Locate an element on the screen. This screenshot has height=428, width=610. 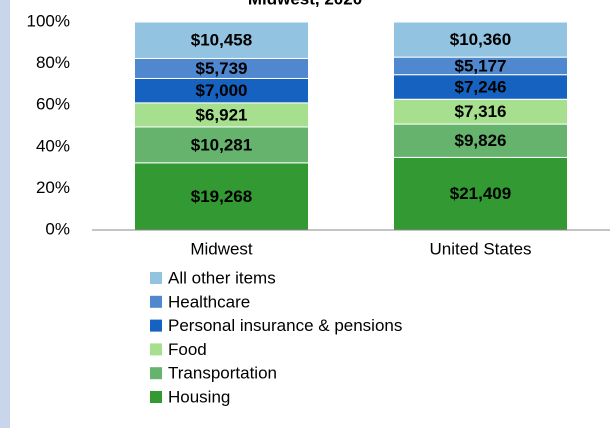
y-tick-label: 20% is located at coordinates (53, 187).